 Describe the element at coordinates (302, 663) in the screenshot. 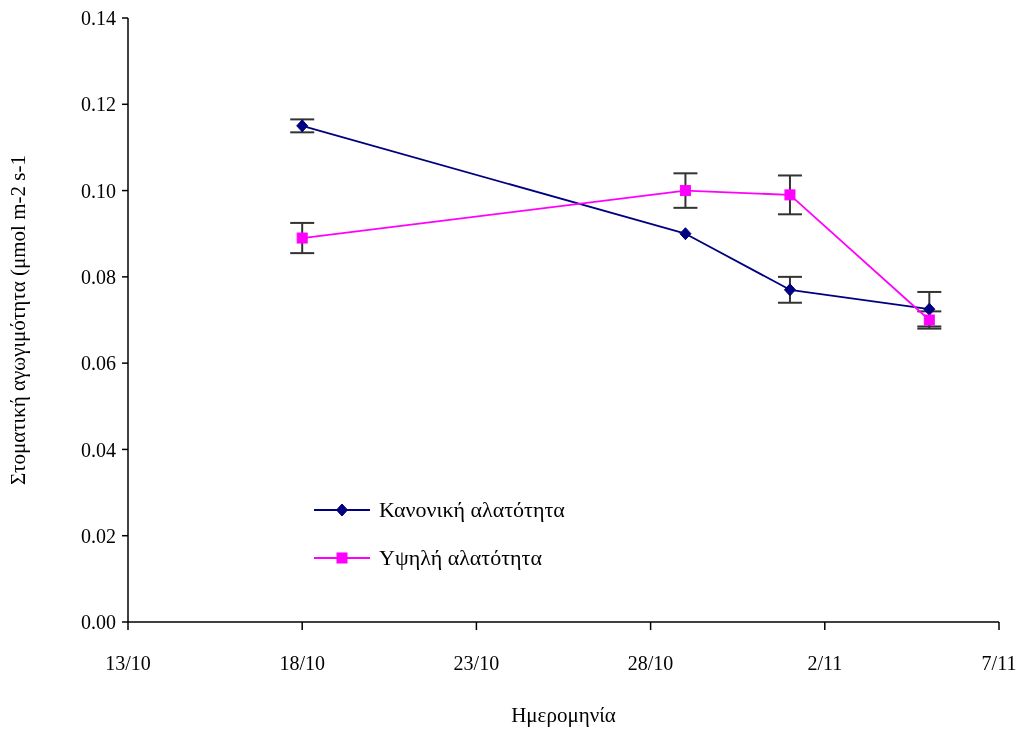

I see `x-tick-label: 18/10` at that location.